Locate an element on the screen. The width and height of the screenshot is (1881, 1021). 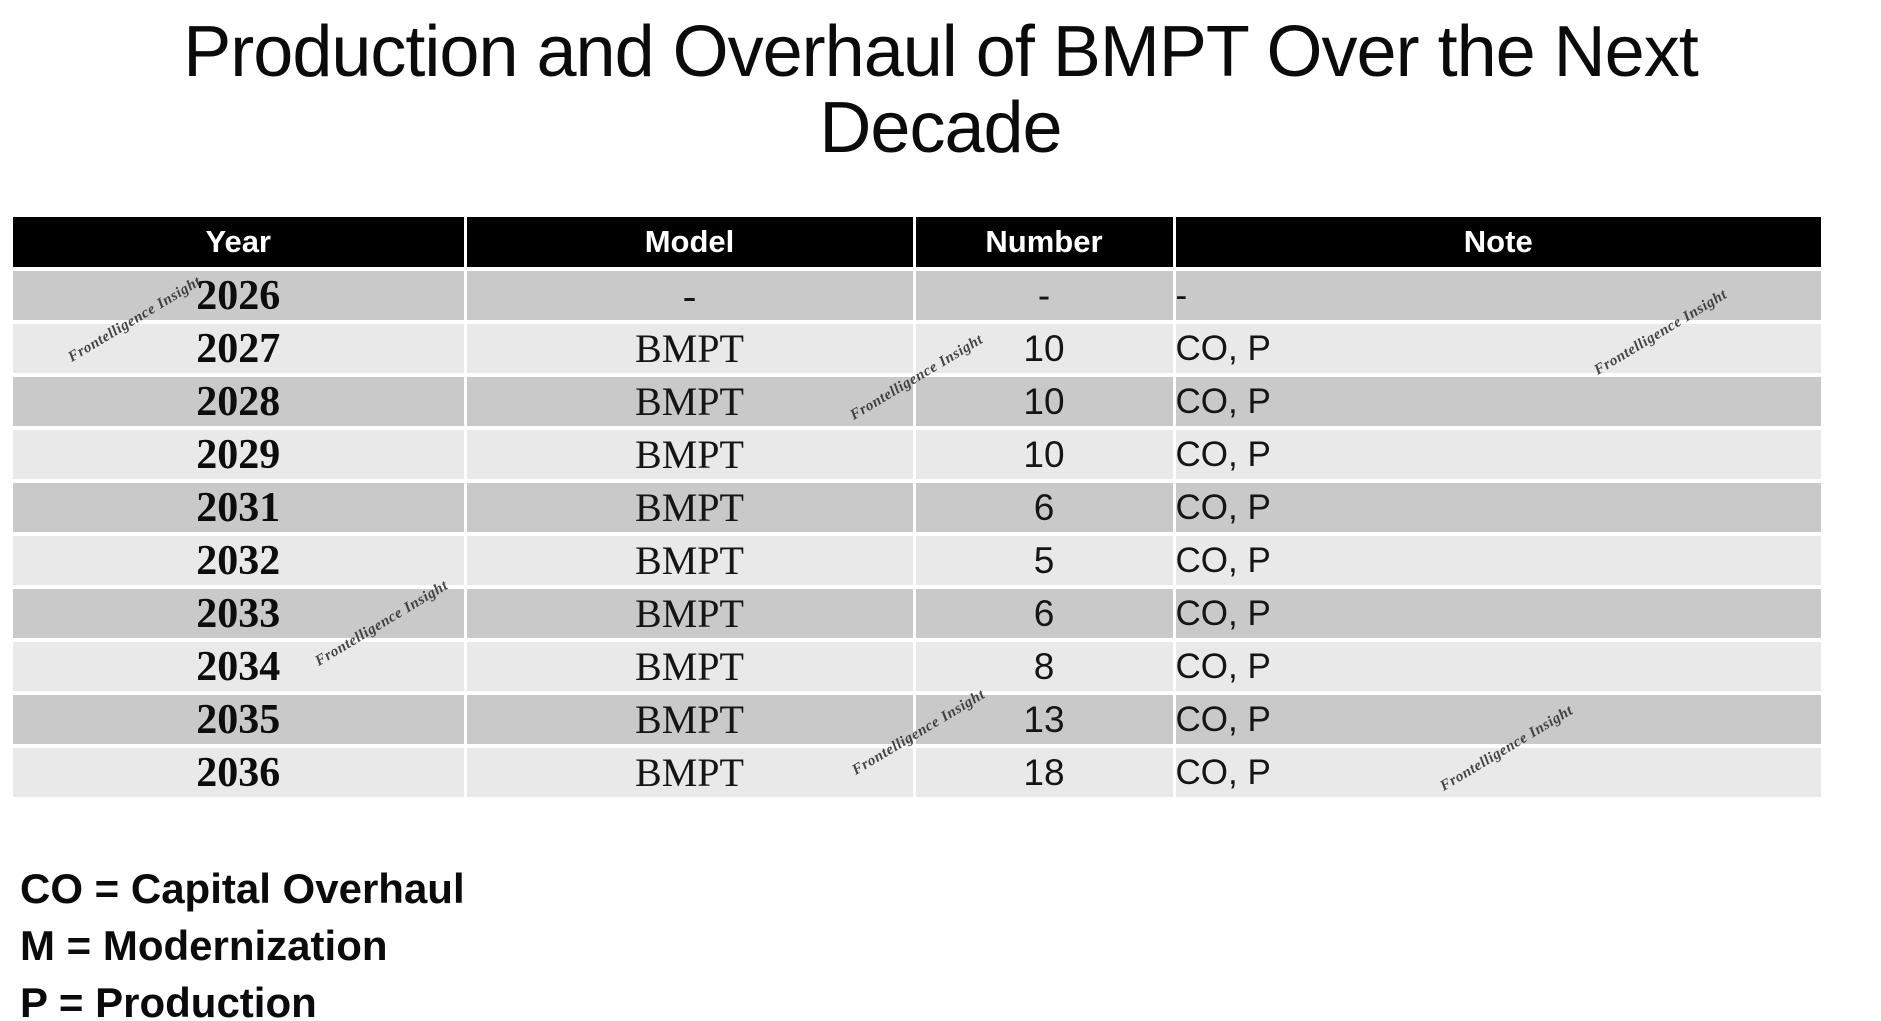
table-row: 2032 BMPT 5 CO, P is located at coordinates (917, 559).